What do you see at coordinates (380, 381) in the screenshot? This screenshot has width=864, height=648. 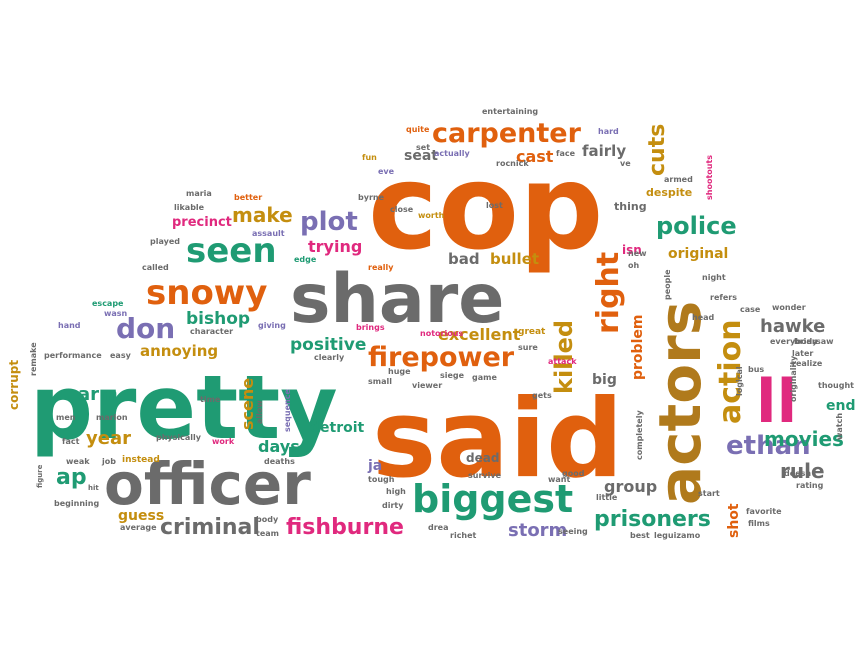 I see `word-small: small` at bounding box center [380, 381].